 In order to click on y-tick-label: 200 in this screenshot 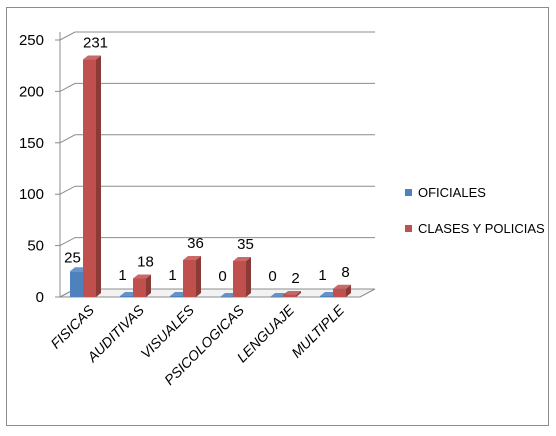, I will do `click(31, 91)`.